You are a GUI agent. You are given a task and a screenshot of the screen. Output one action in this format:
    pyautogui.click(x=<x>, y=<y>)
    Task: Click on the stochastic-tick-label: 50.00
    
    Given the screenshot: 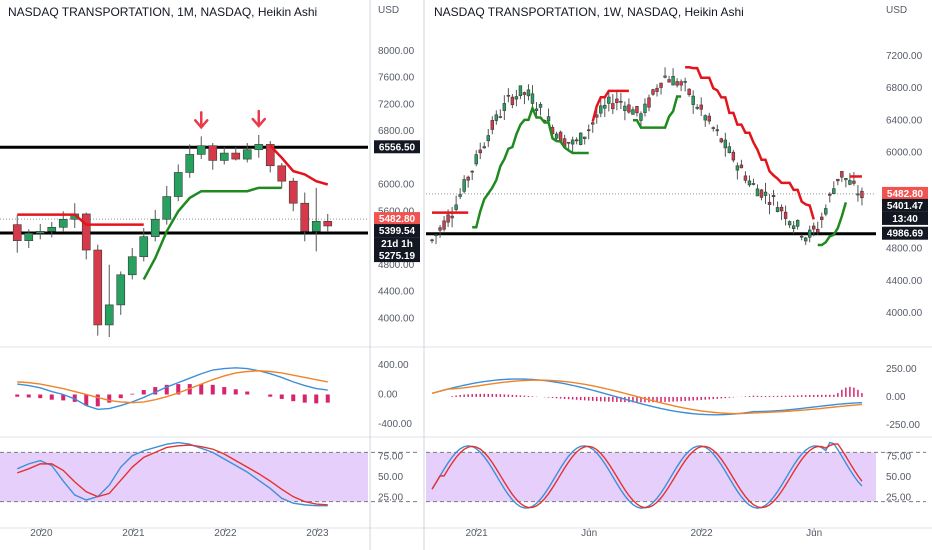 What is the action you would take?
    pyautogui.click(x=898, y=477)
    